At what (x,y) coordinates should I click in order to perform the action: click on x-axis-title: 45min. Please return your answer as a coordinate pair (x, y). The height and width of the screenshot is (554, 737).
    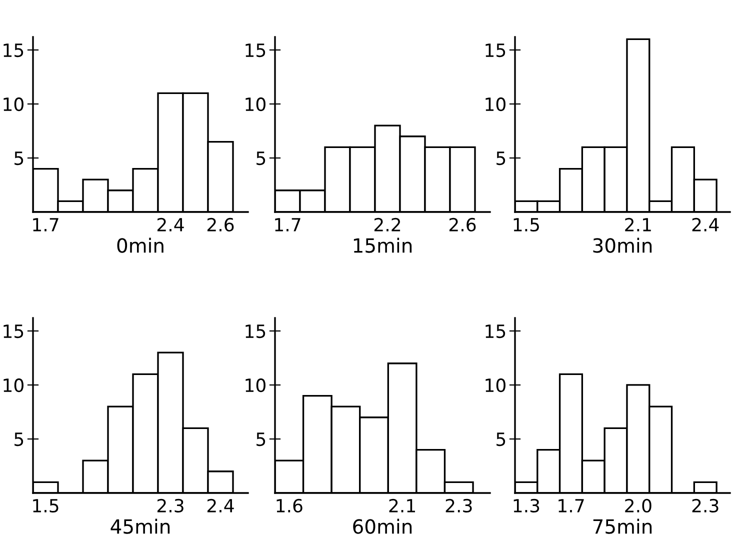
    Looking at the image, I should click on (140, 526).